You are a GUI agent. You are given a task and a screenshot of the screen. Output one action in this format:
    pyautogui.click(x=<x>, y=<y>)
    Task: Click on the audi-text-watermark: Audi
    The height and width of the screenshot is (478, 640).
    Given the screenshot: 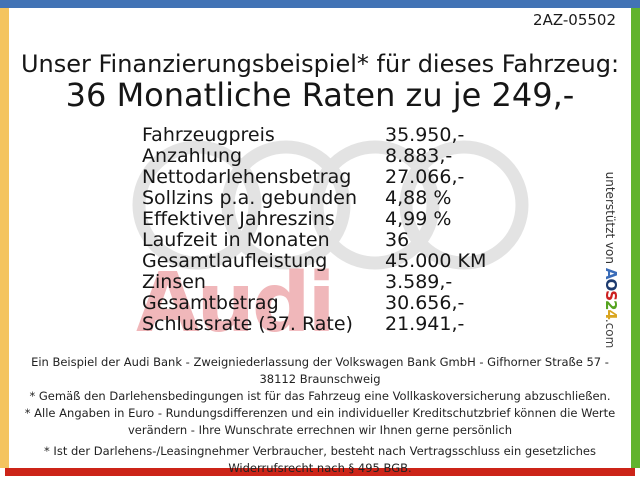 What is the action you would take?
    pyautogui.click(x=236, y=303)
    